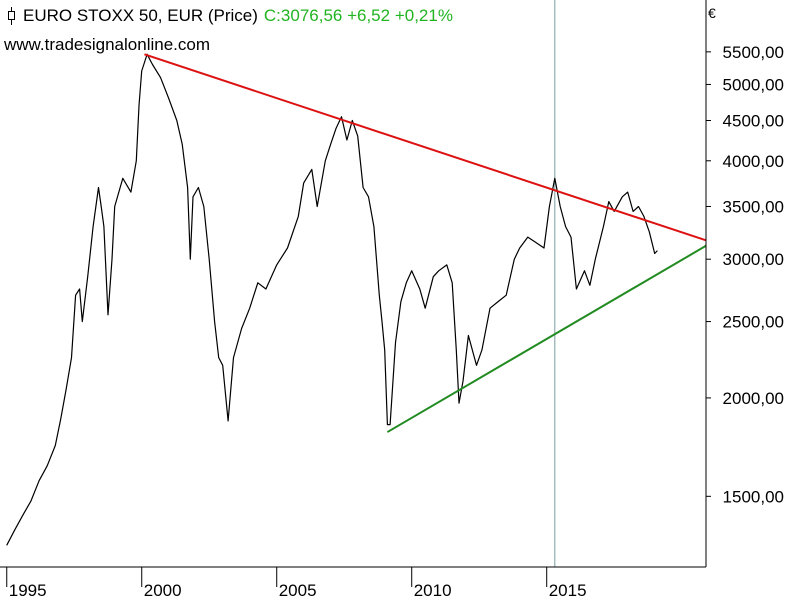 The height and width of the screenshot is (600, 800). What do you see at coordinates (568, 590) in the screenshot?
I see `x-tick-label: 2015` at bounding box center [568, 590].